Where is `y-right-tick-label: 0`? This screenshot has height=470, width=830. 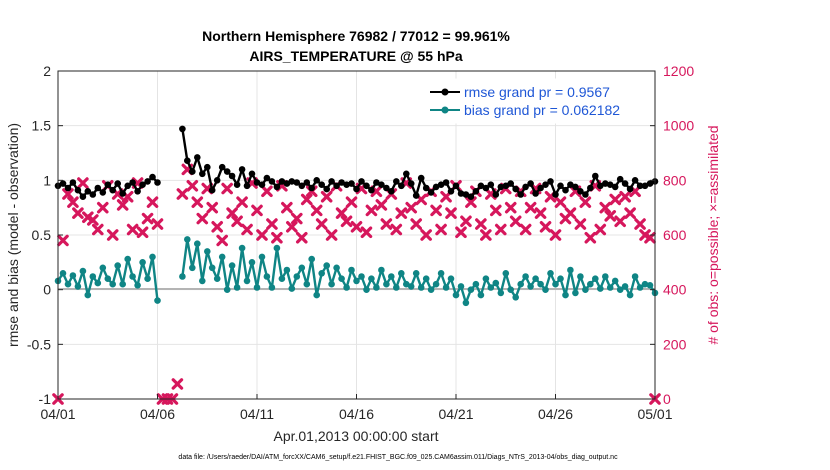 y-right-tick-label: 0 is located at coordinates (667, 399).